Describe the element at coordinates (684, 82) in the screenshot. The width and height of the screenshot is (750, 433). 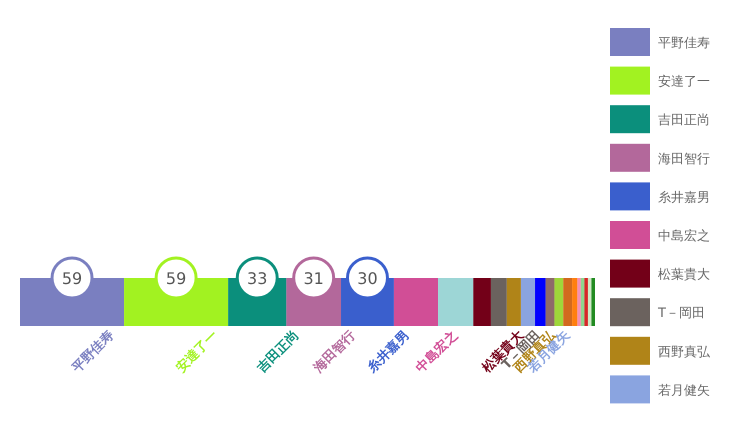
I see `legend-label: 安達了一` at that location.